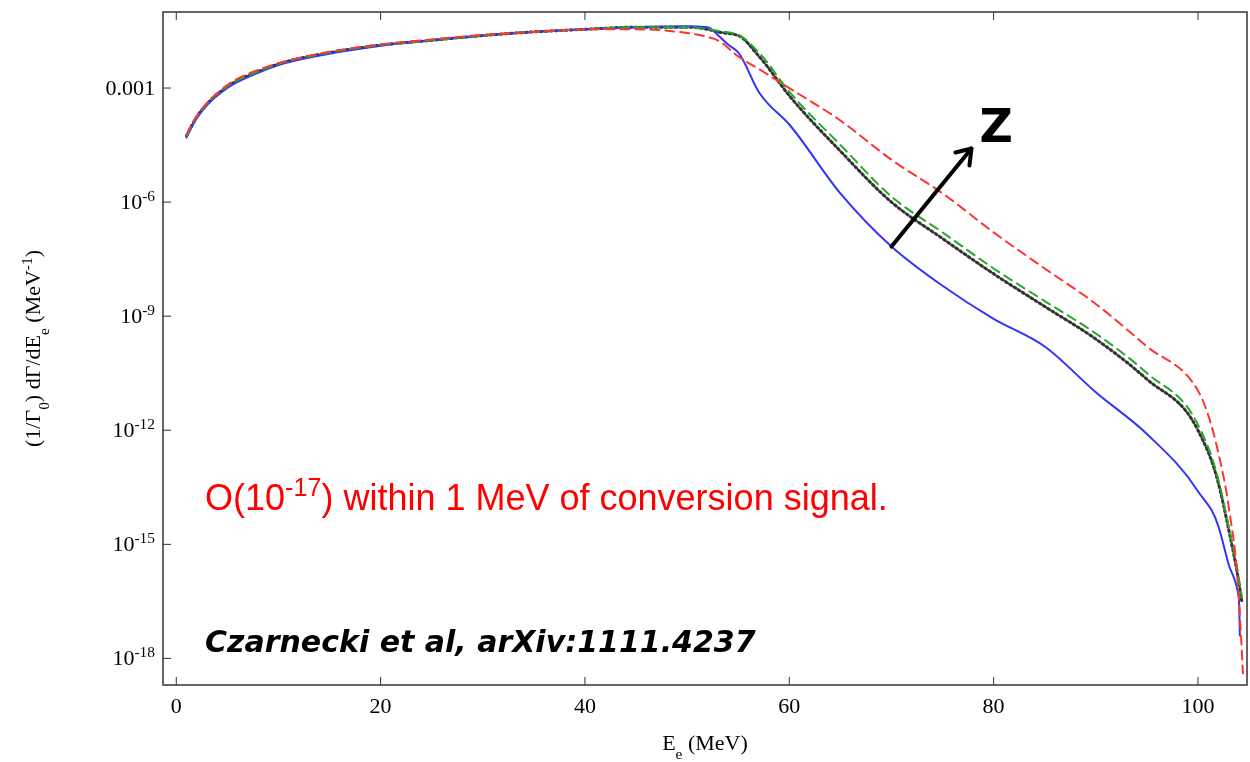 The image size is (1250, 762). What do you see at coordinates (138, 200) in the screenshot?
I see `y-tick-label: 10$^{-6}$` at bounding box center [138, 200].